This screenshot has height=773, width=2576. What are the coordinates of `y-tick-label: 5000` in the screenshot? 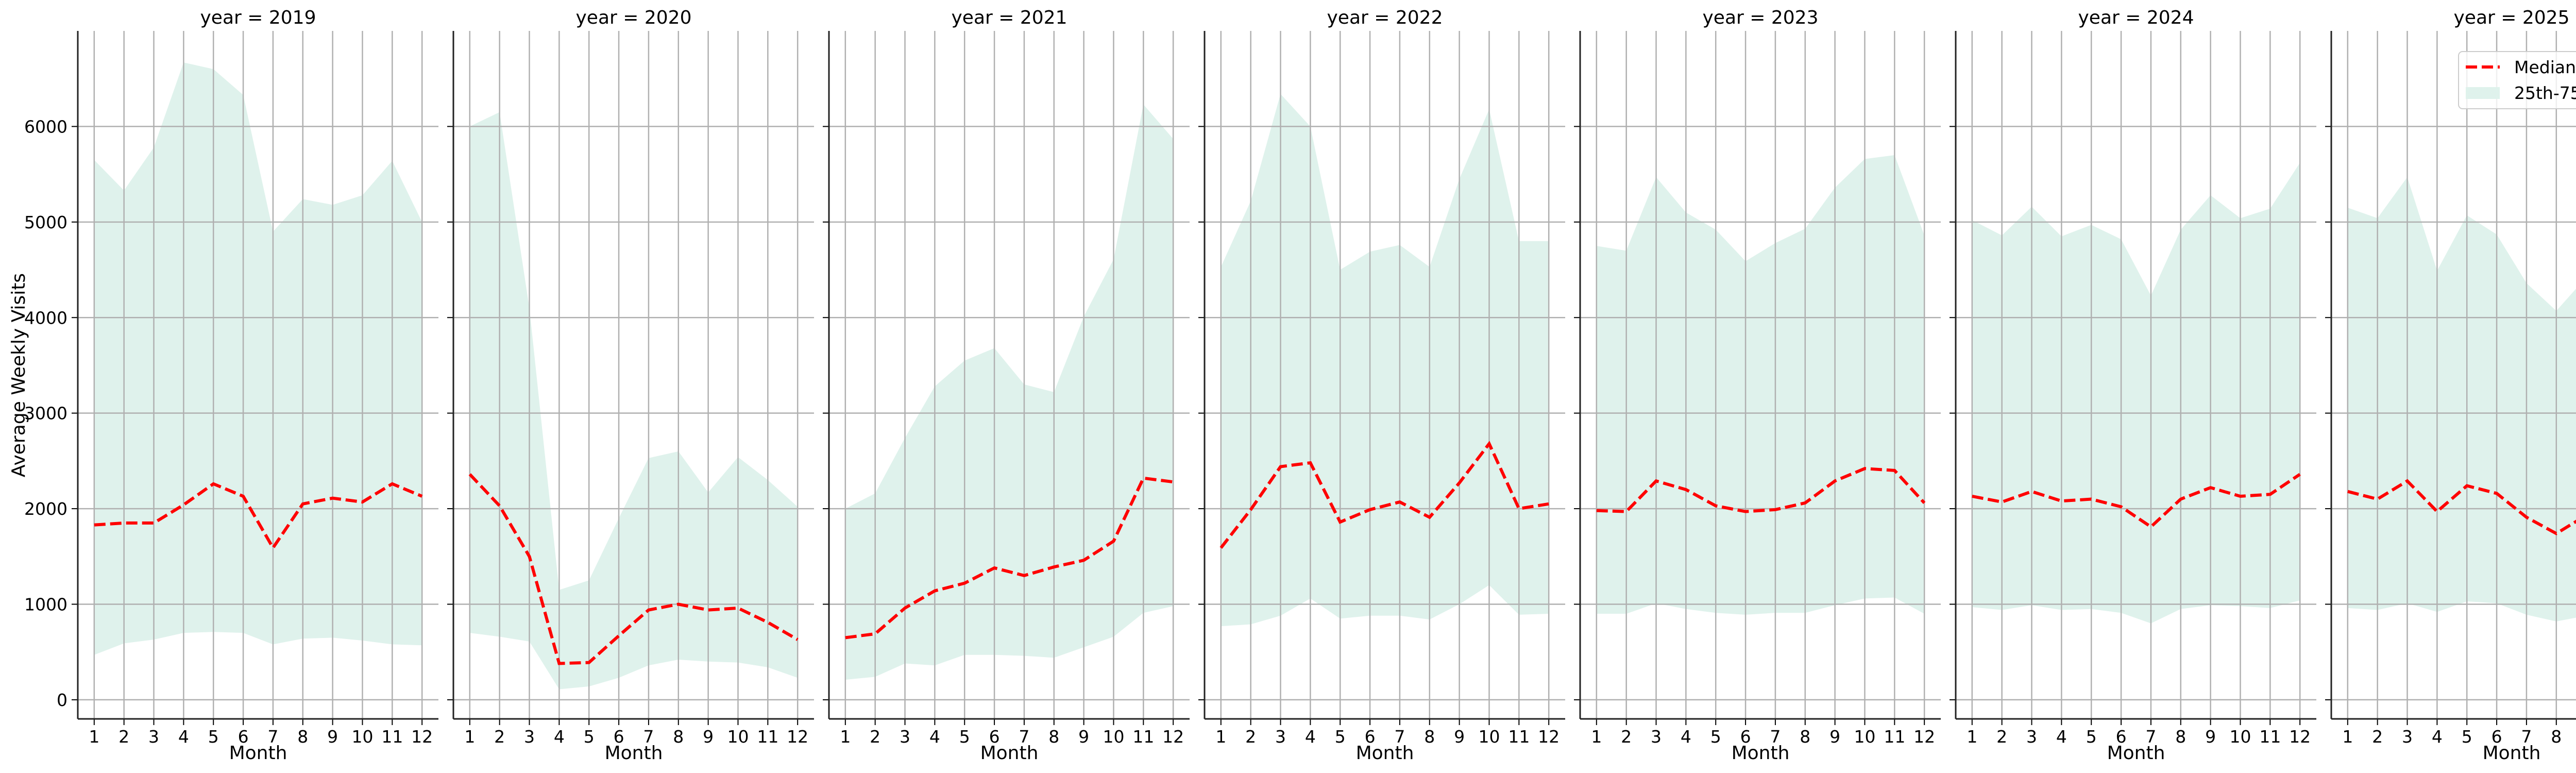 It's located at (45, 222).